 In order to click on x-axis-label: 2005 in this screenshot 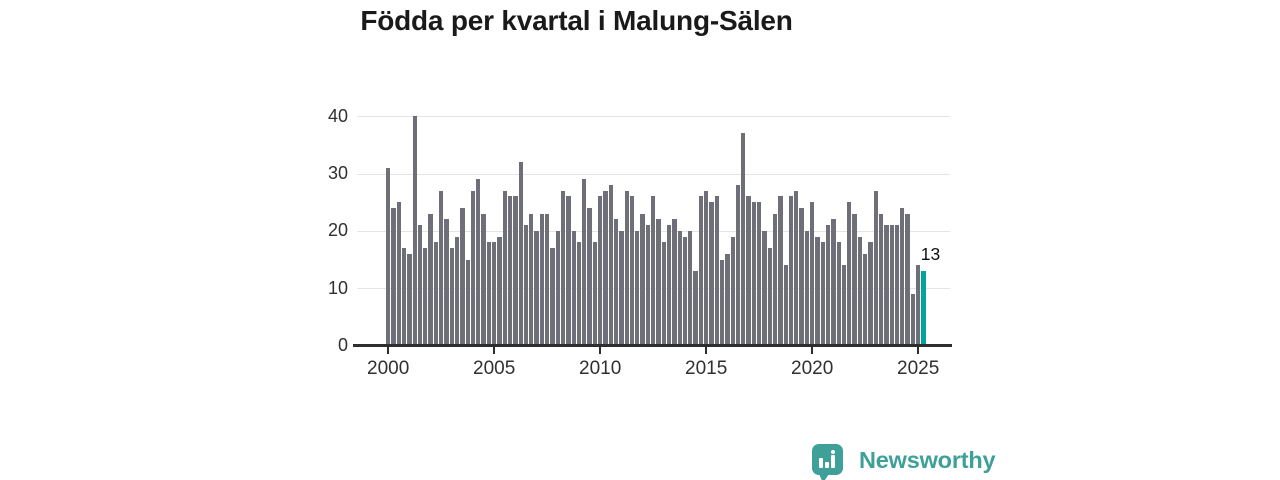, I will do `click(494, 368)`.